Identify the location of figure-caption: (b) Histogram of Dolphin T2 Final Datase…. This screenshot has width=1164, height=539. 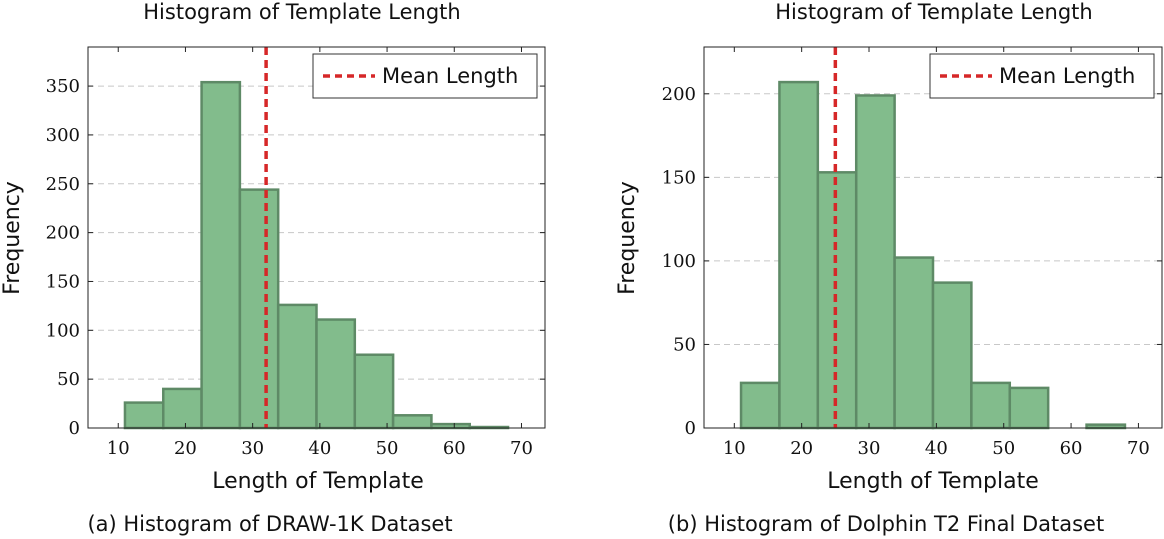
(886, 524).